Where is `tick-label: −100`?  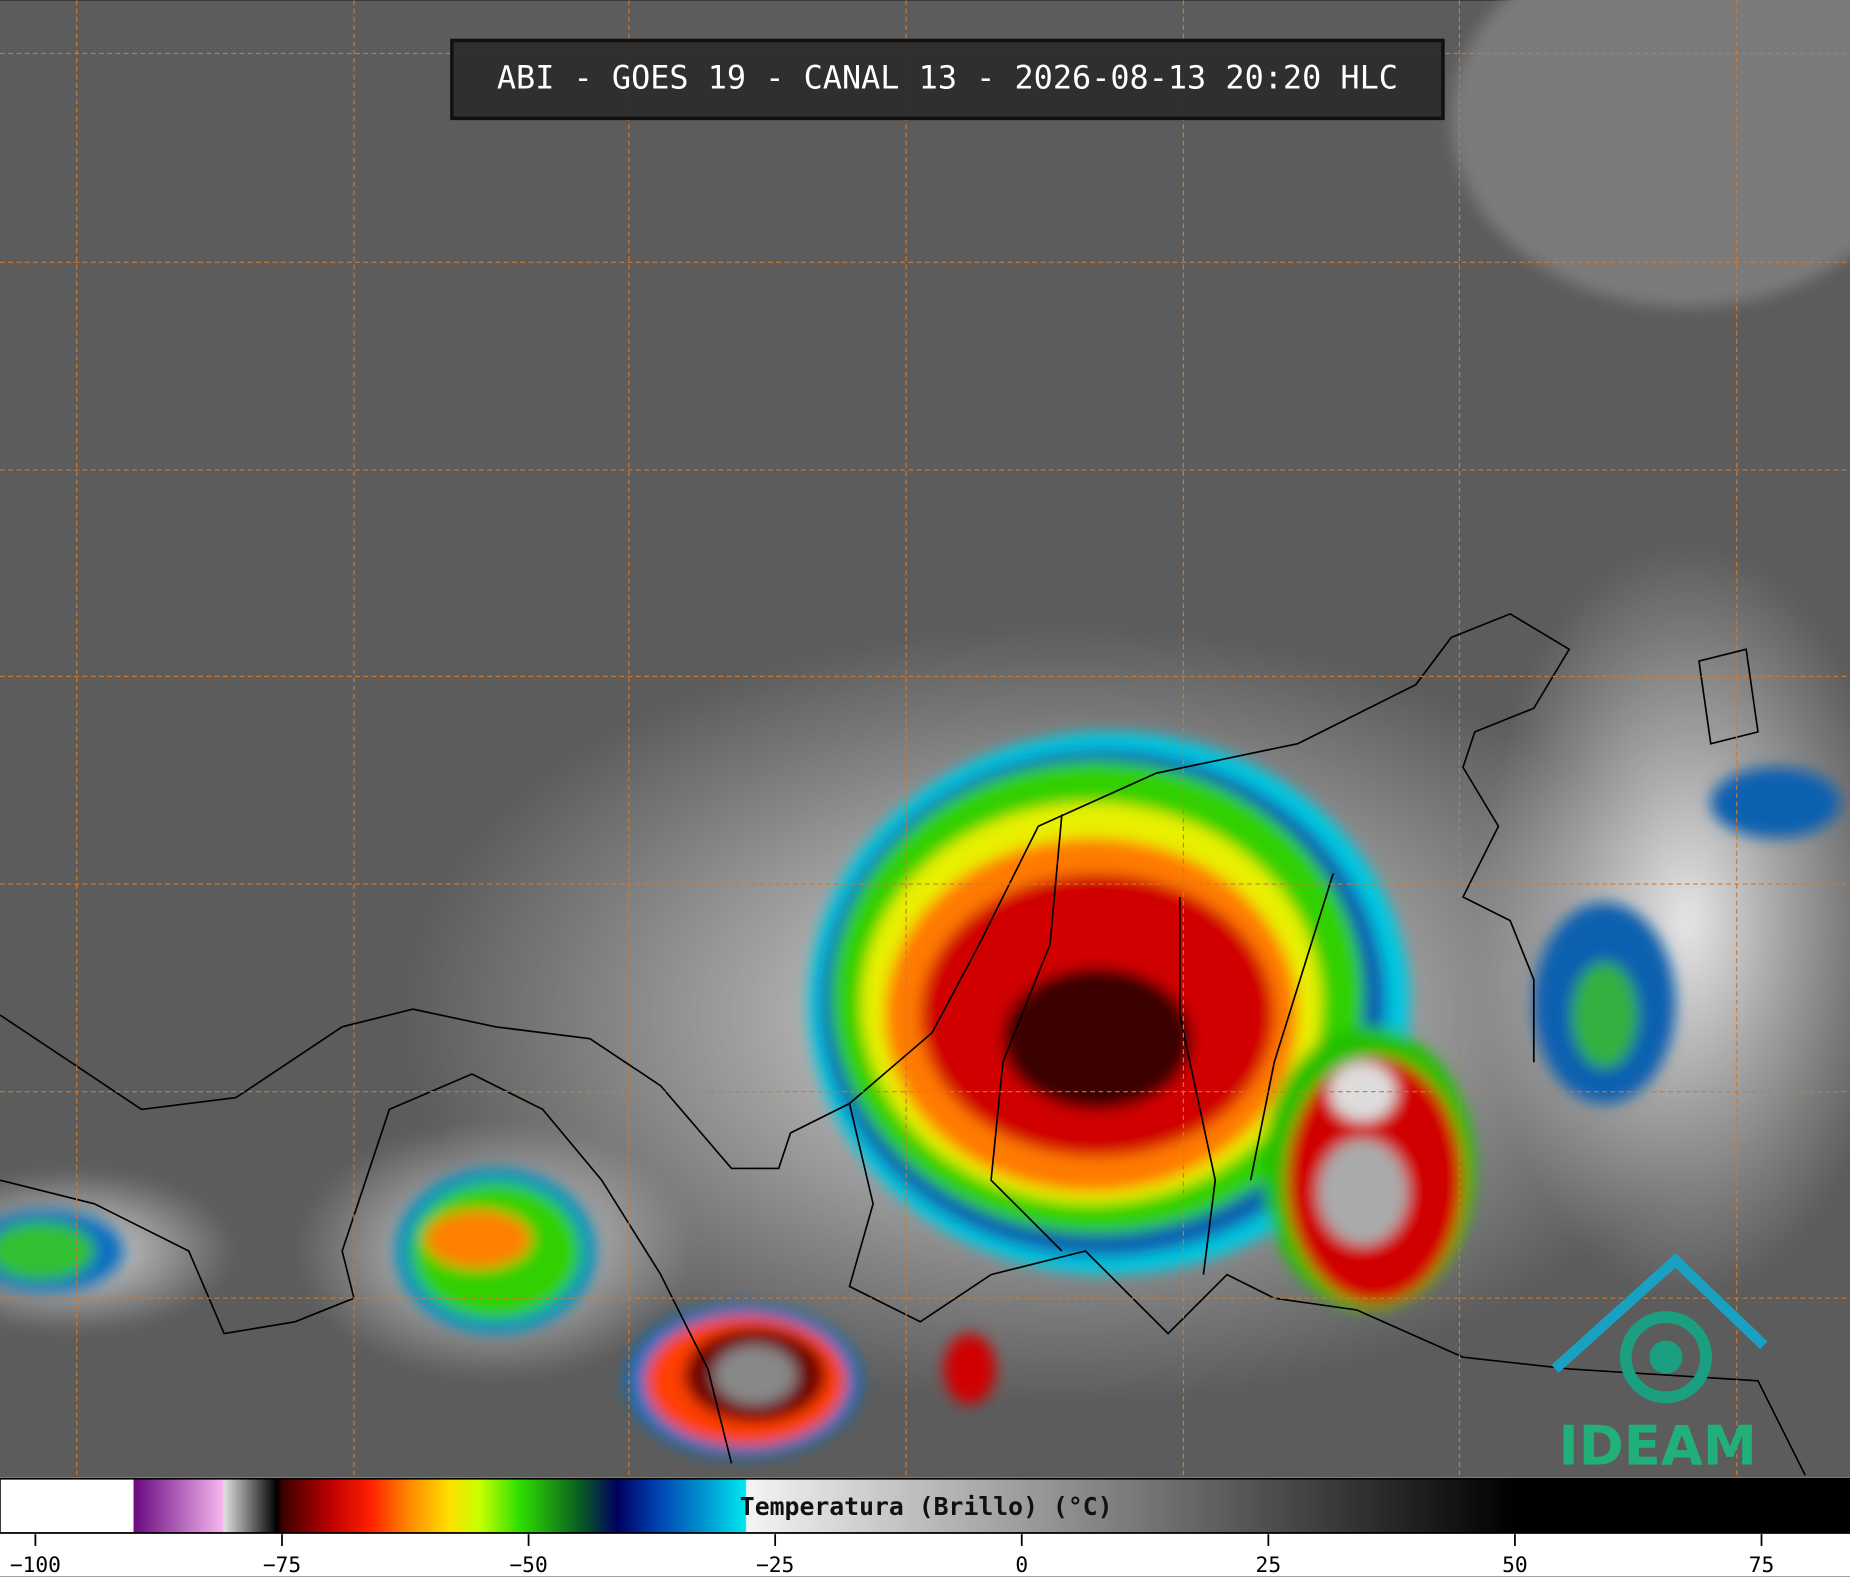
tick-label: −100 is located at coordinates (35, 1565).